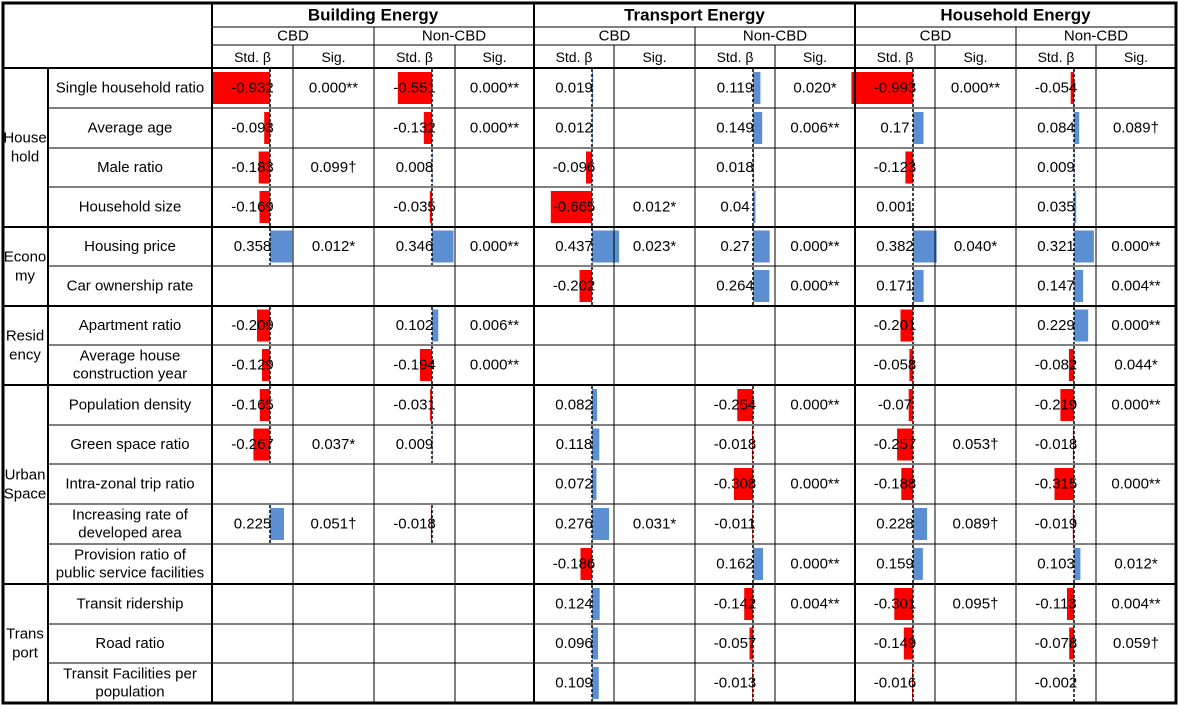 This screenshot has width=1178, height=705. Describe the element at coordinates (494, 325) in the screenshot. I see `sig-value: 0.006**` at that location.